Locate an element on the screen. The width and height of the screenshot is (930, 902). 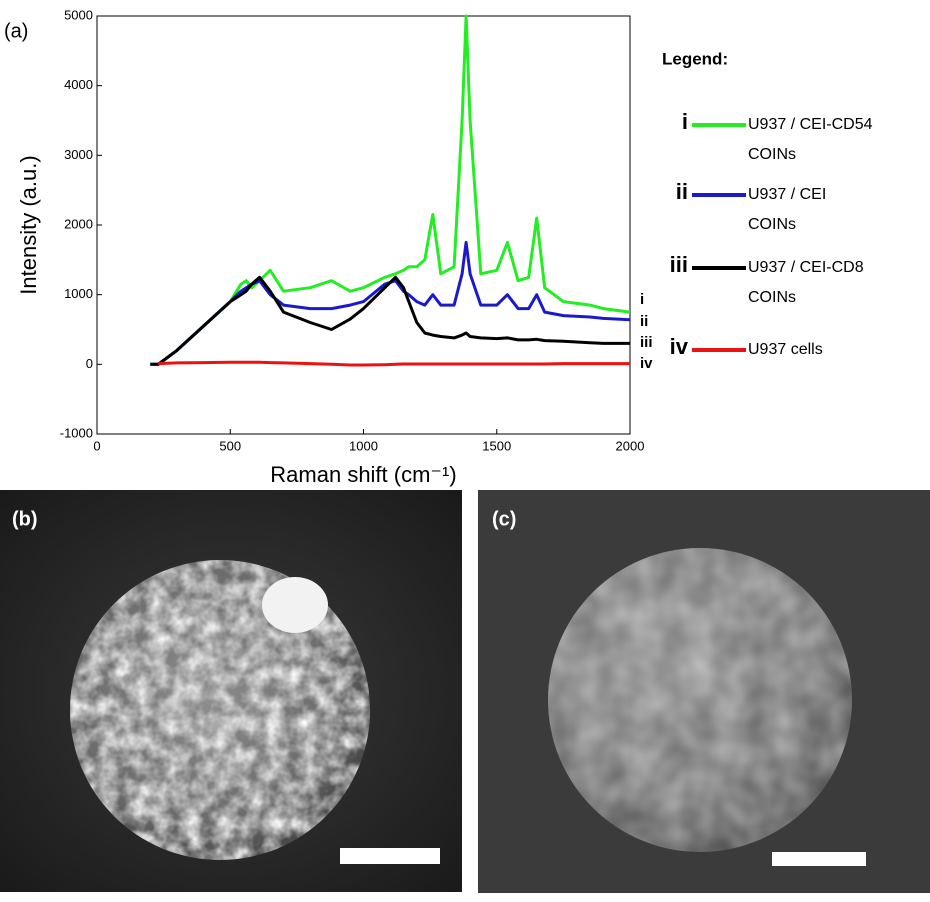
y-tick-label: 4000 is located at coordinates (78, 84).